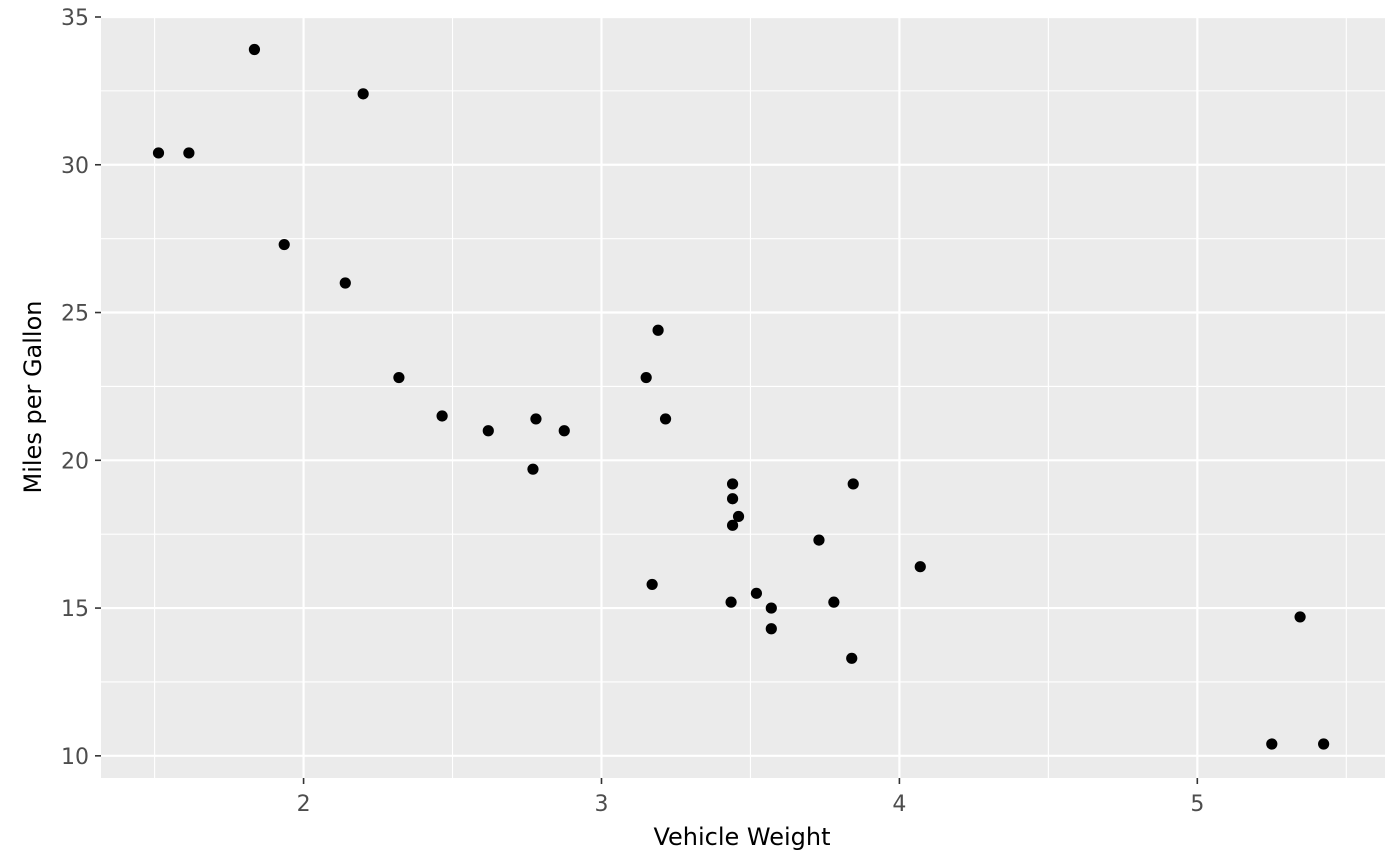 The image size is (1400, 866). Describe the element at coordinates (75, 757) in the screenshot. I see `y-tick-label: 10` at that location.